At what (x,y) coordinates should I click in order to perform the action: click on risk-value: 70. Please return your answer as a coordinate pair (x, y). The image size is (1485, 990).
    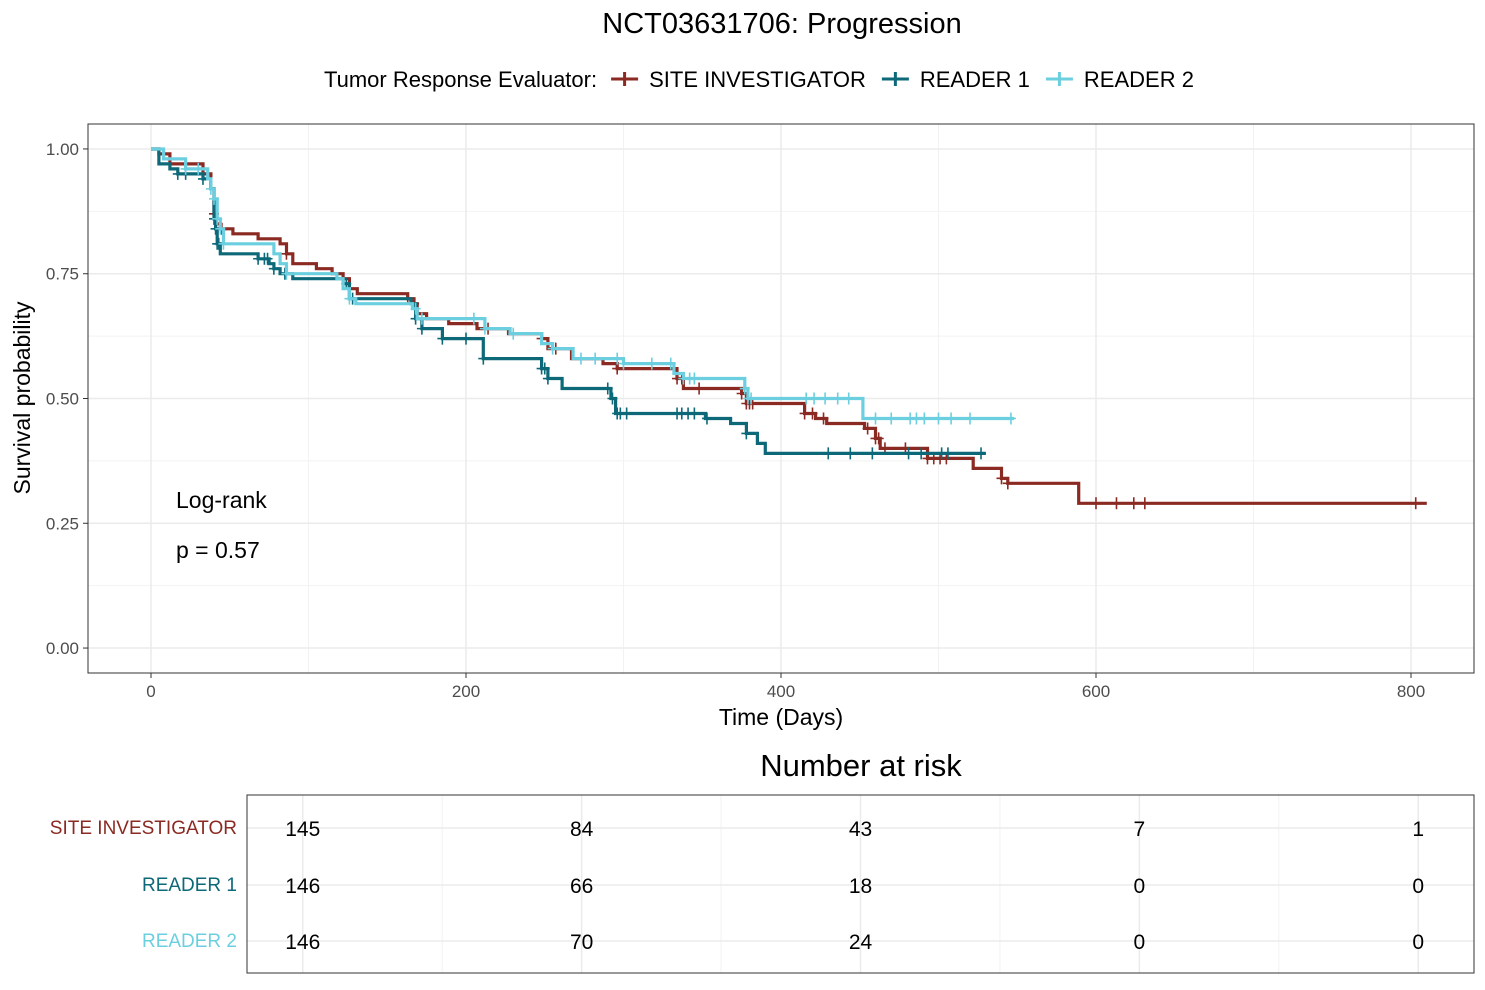
    Looking at the image, I should click on (581, 942).